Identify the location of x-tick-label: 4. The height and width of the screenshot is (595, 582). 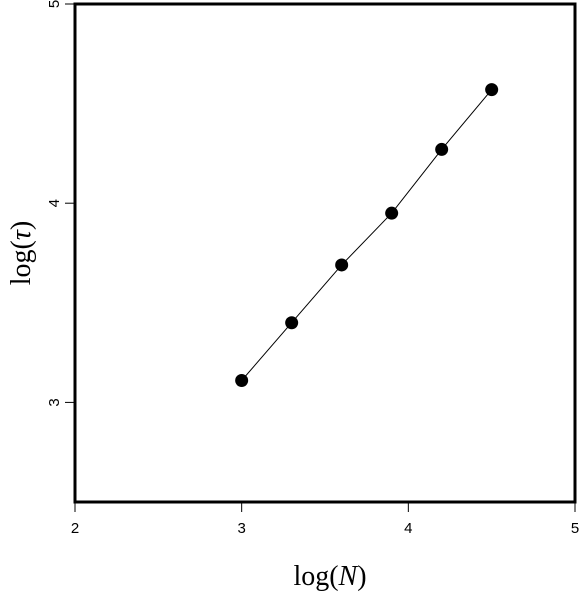
(408, 528).